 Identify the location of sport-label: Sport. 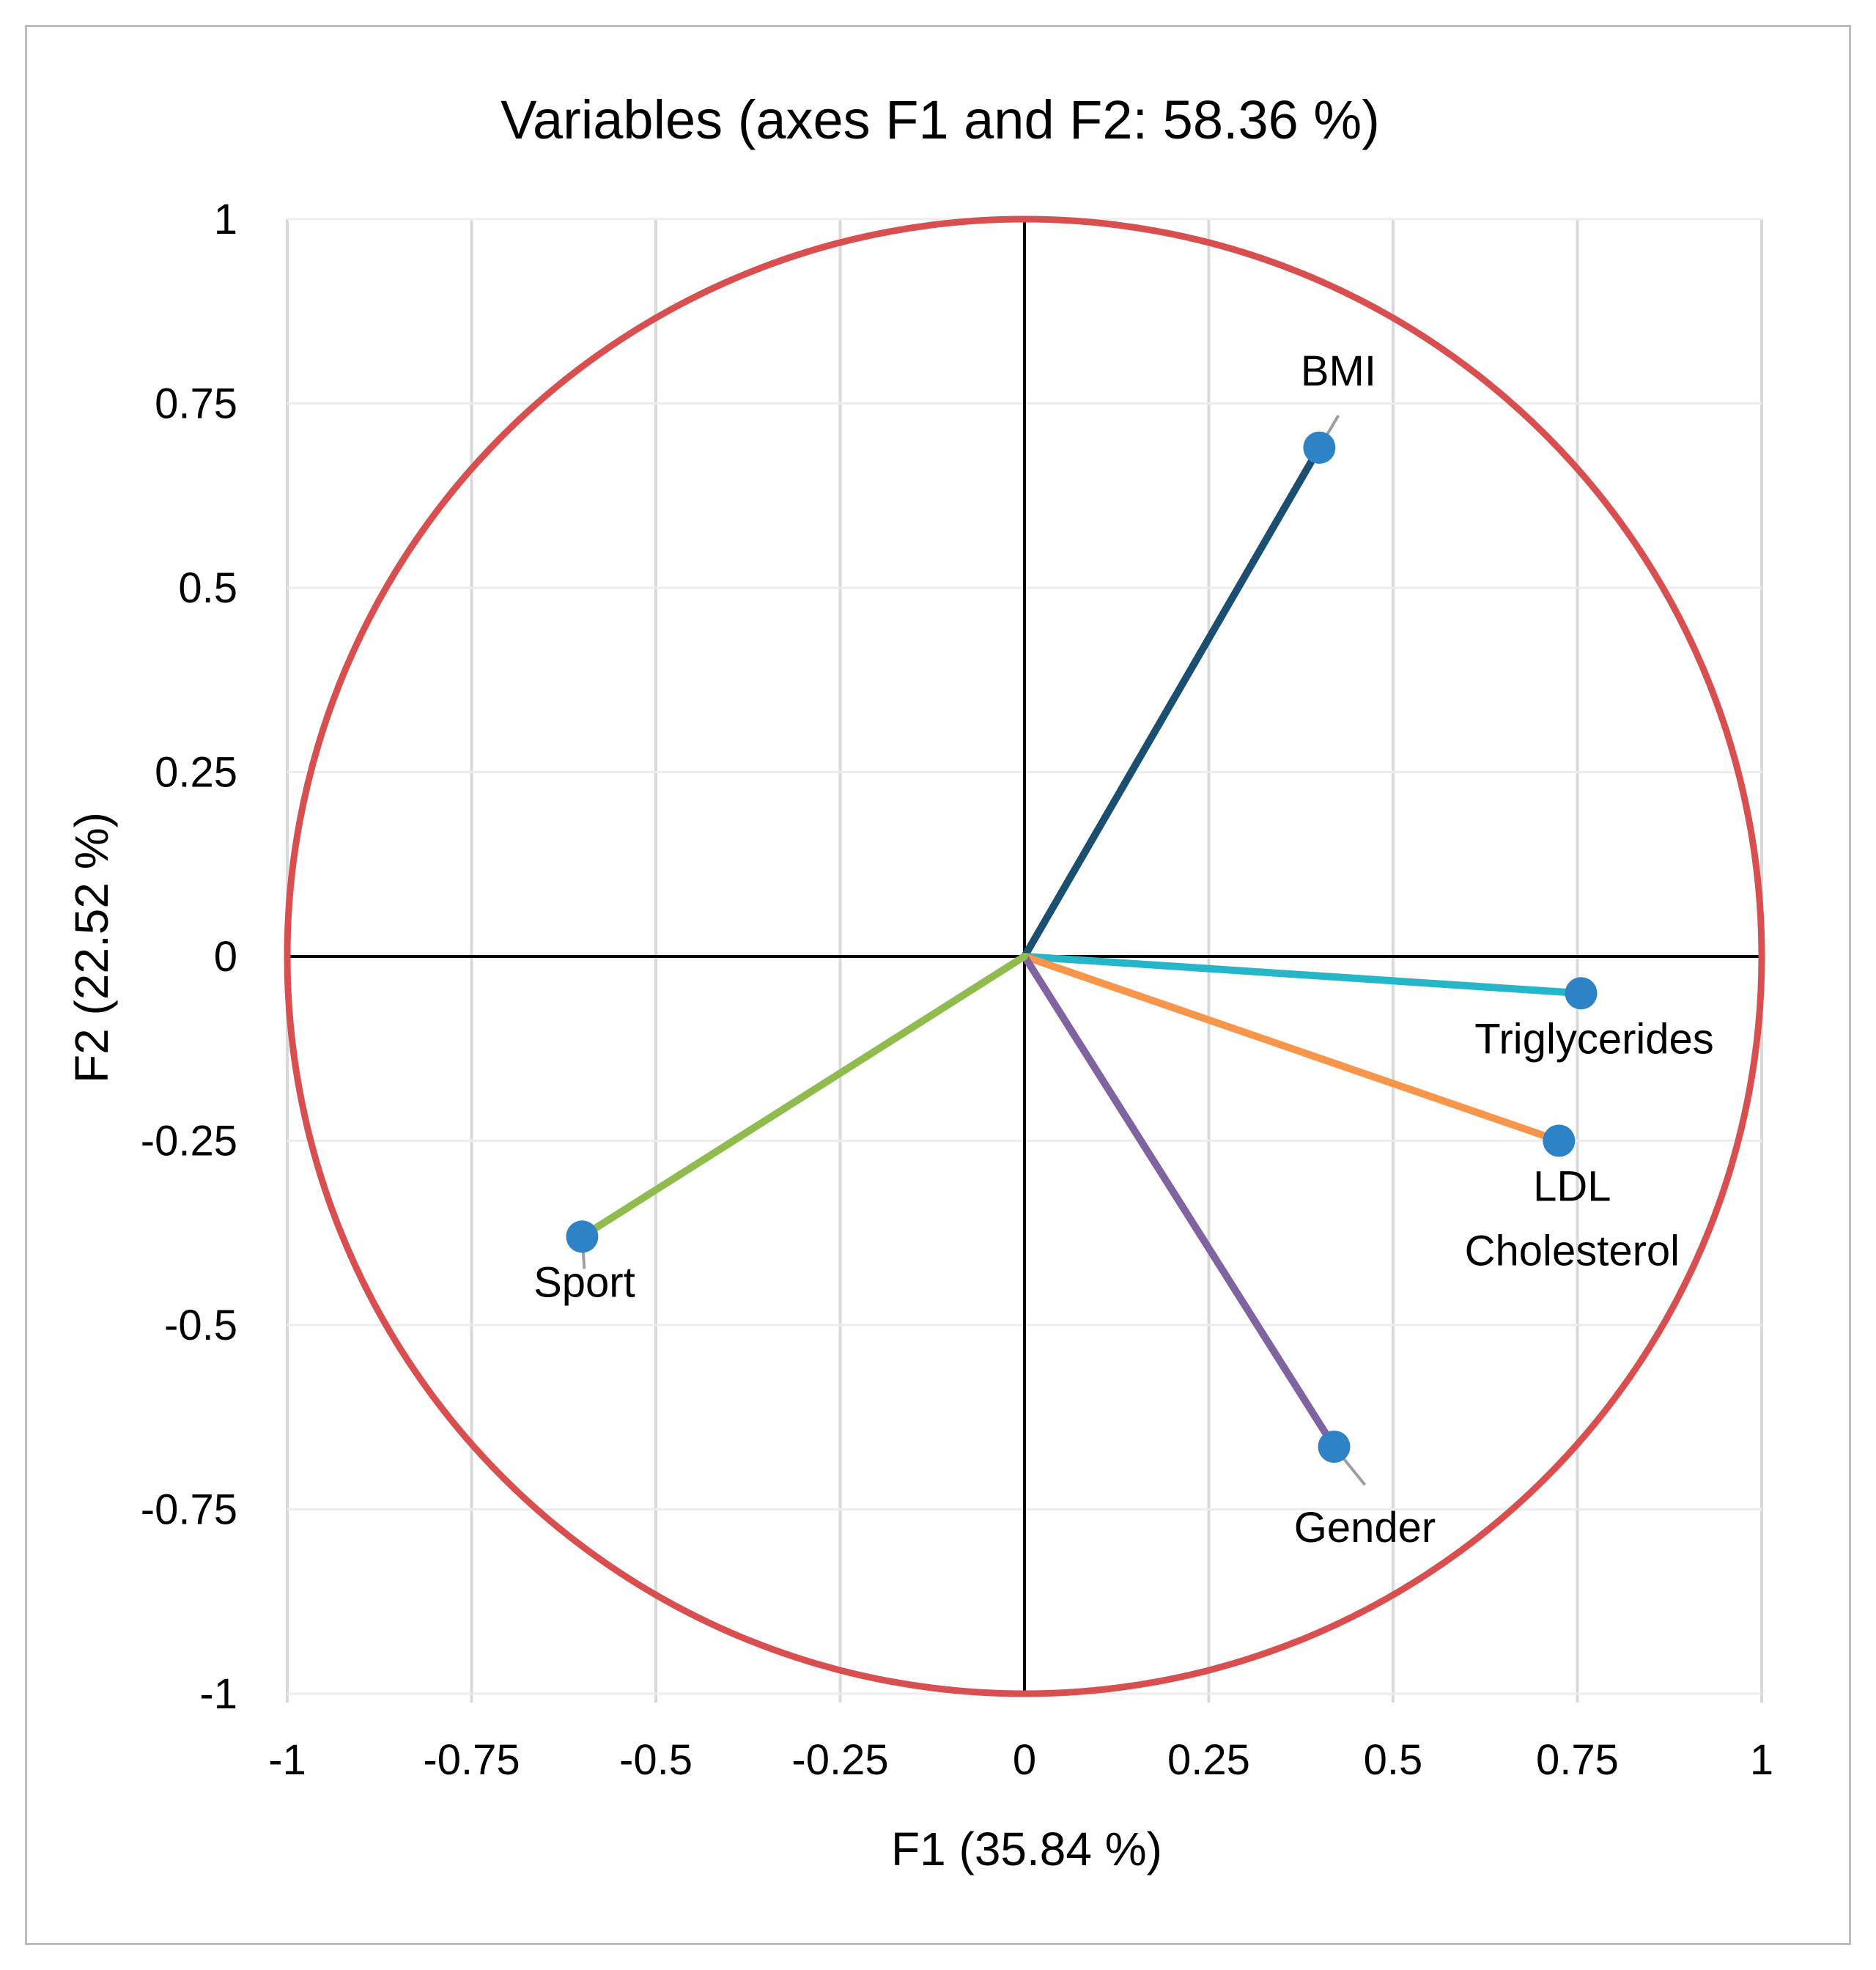
(584, 1282).